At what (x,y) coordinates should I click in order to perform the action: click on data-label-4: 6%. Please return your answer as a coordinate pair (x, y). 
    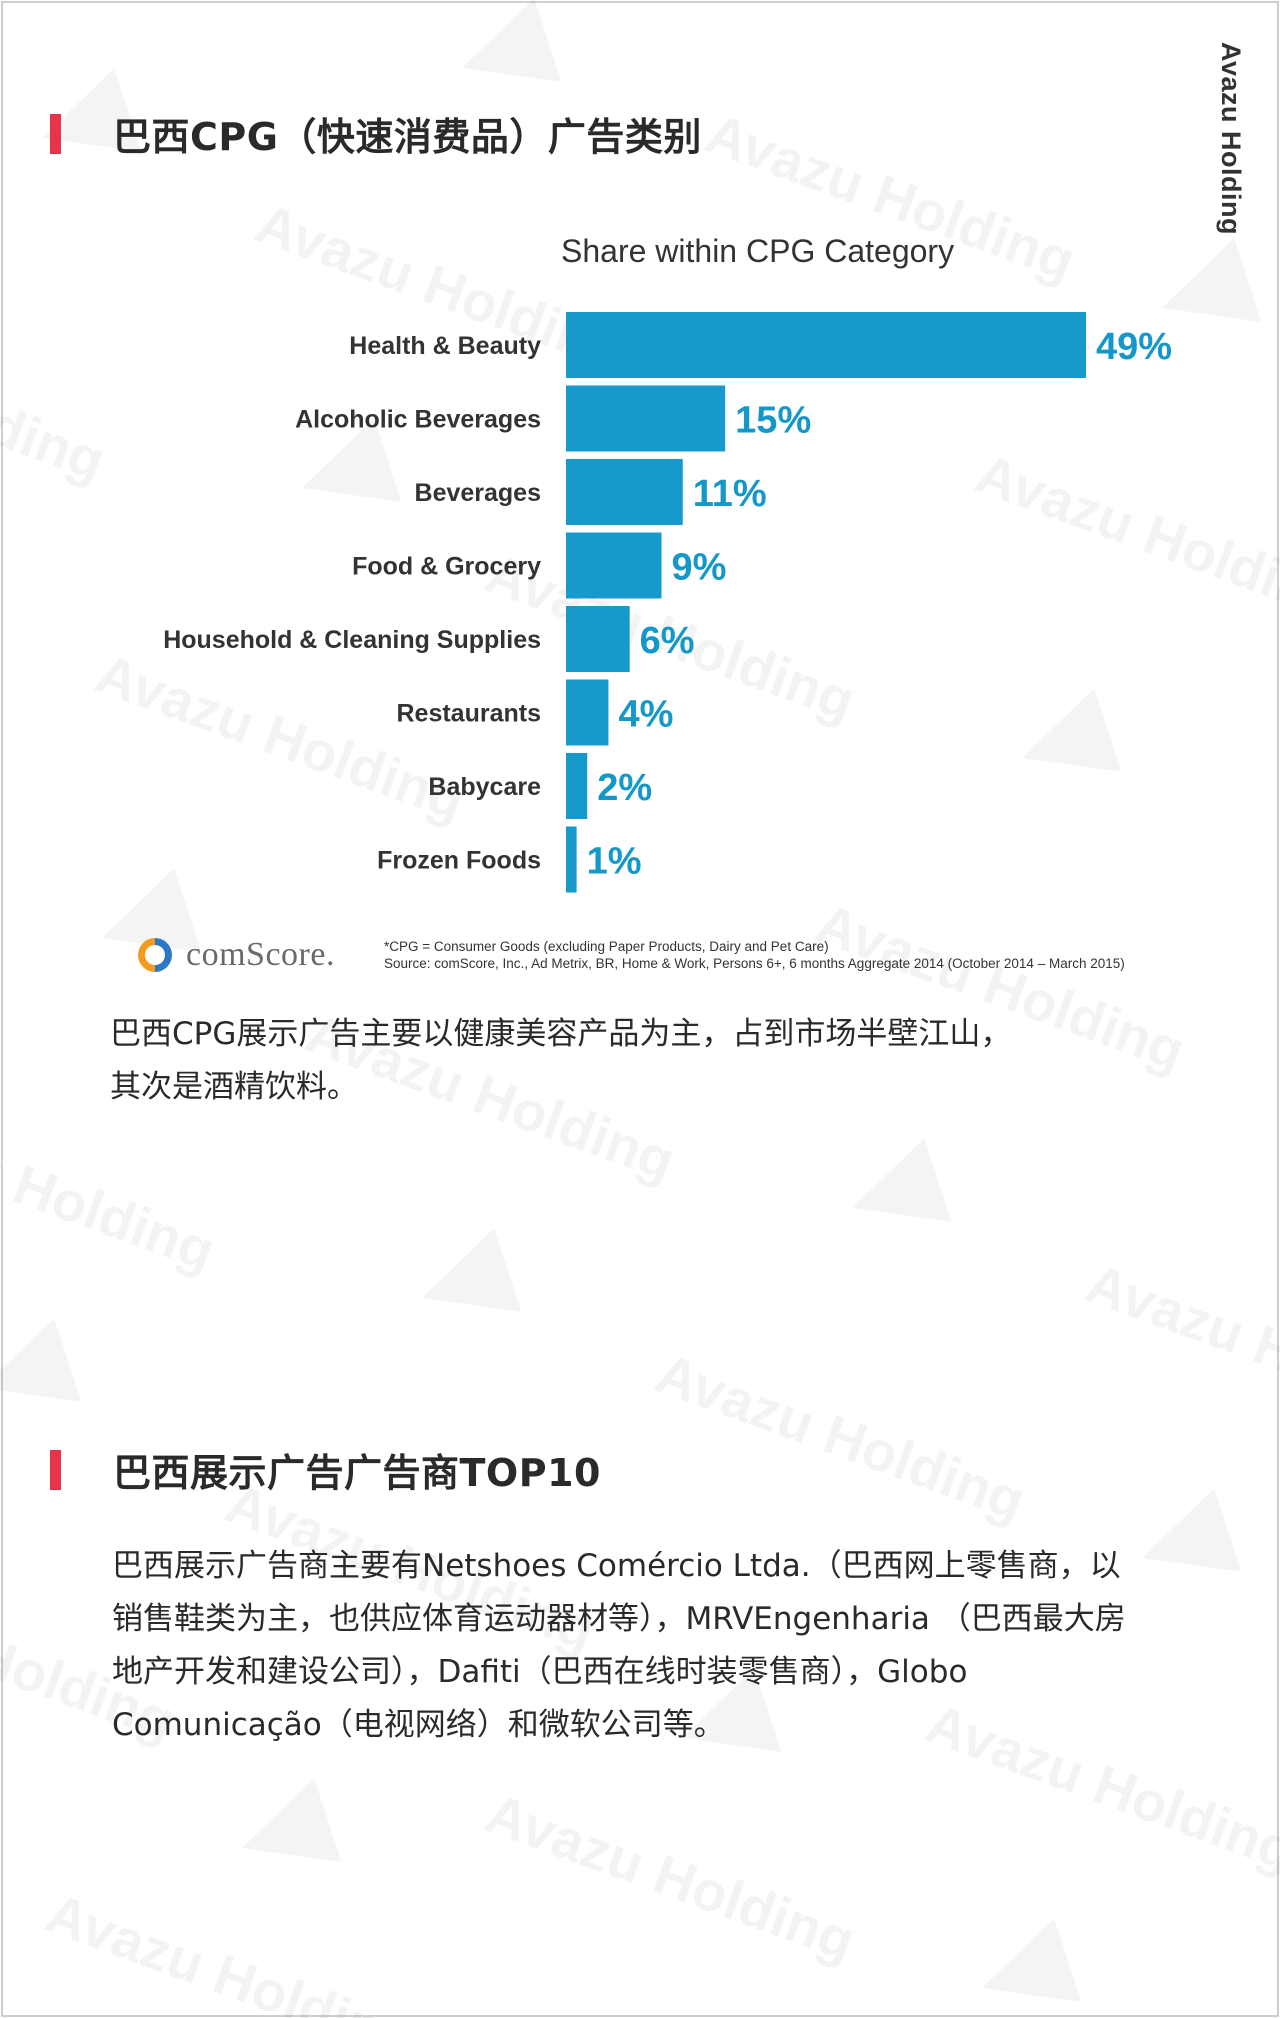
    Looking at the image, I should click on (667, 641).